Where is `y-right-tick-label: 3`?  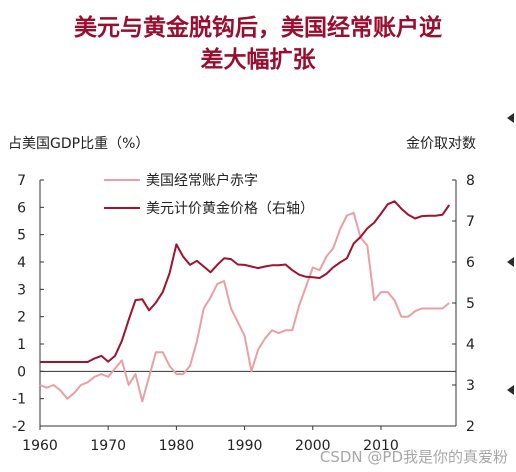 y-right-tick-label: 3 is located at coordinates (470, 386).